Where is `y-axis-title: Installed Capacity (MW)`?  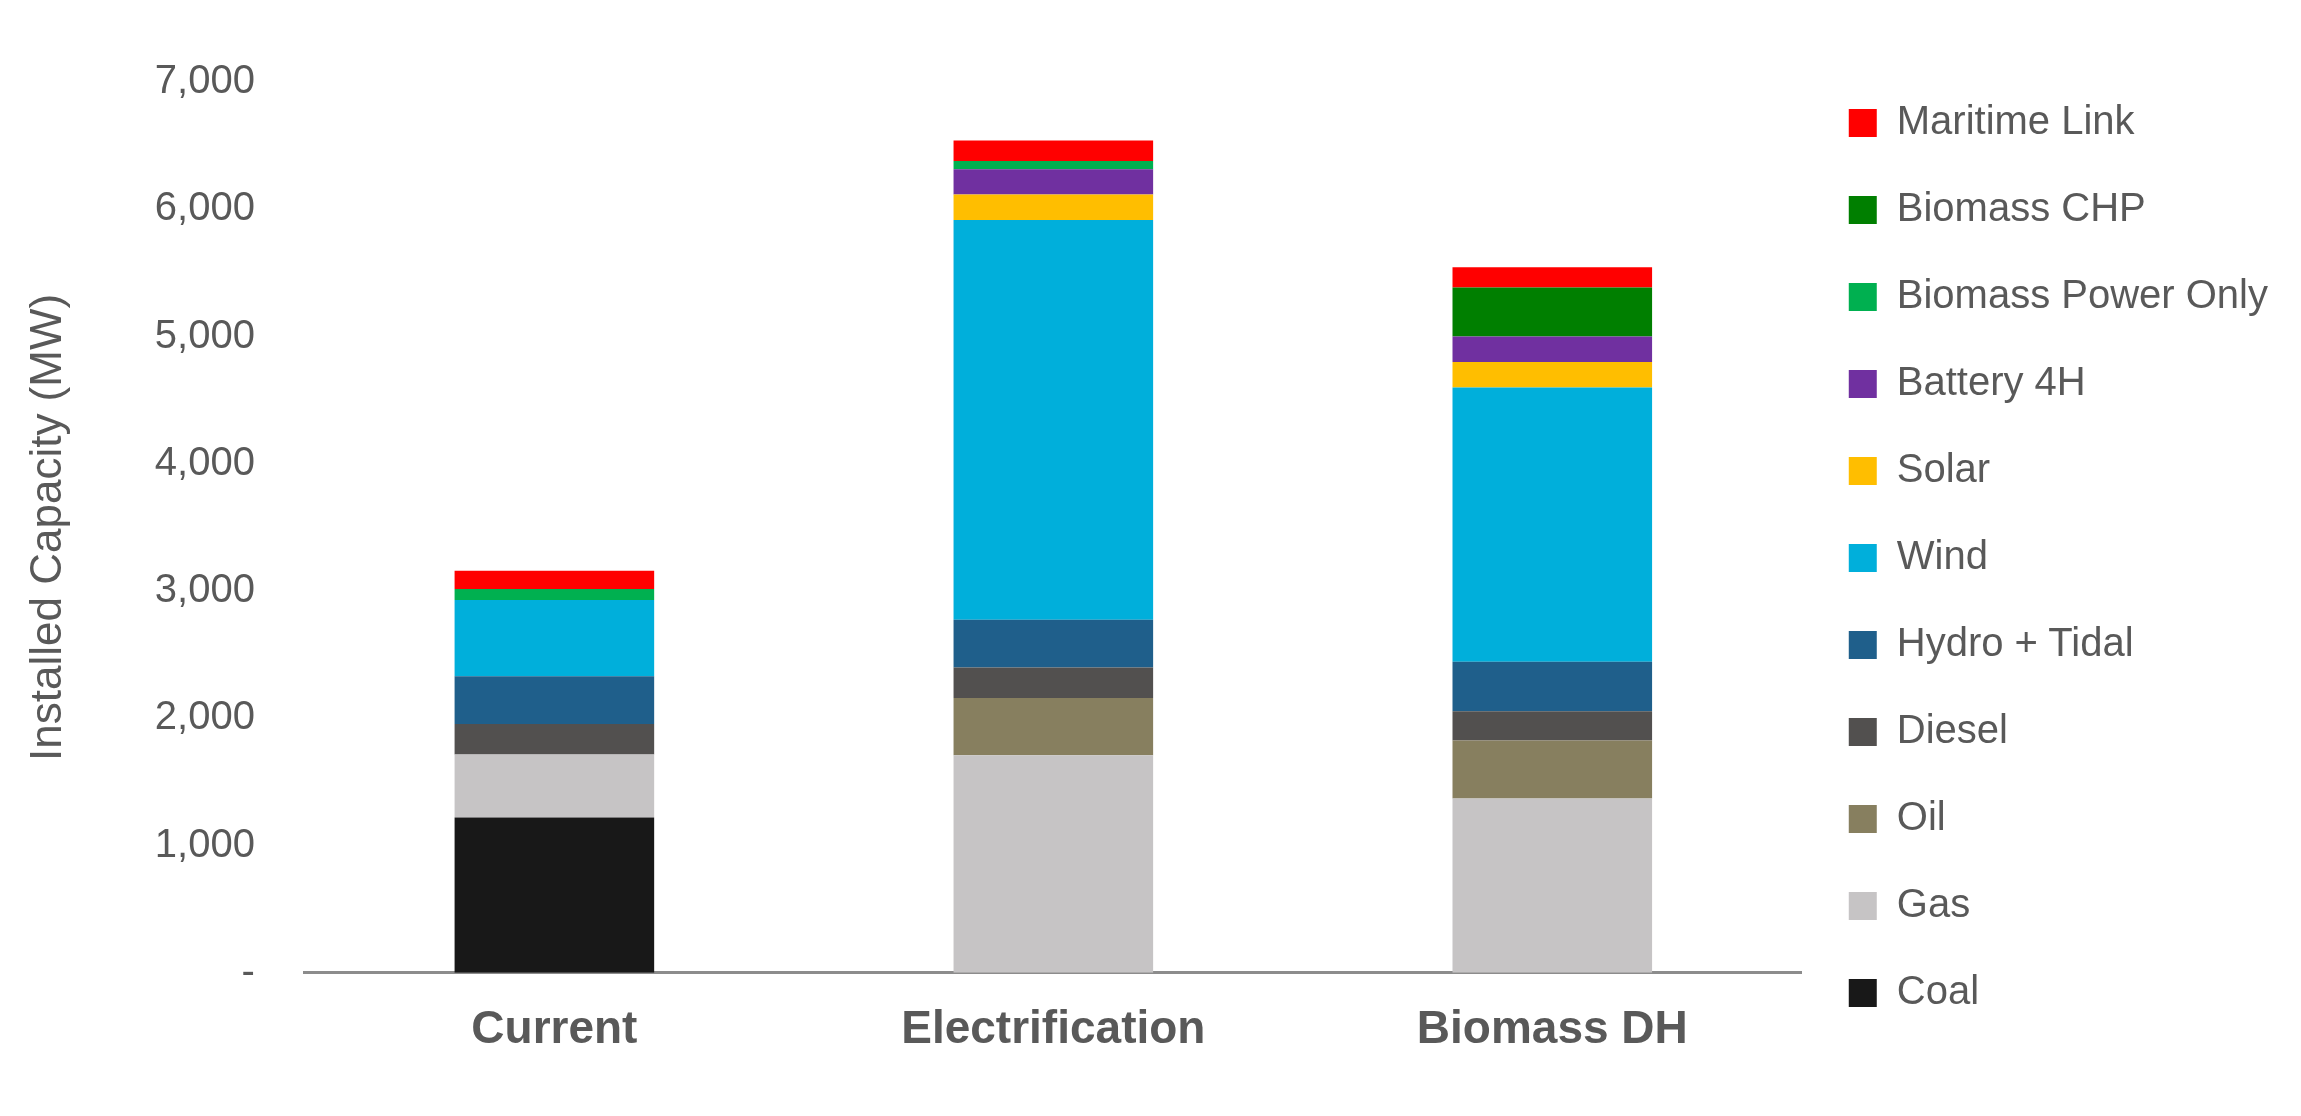
y-axis-title: Installed Capacity (MW) is located at coordinates (45, 527).